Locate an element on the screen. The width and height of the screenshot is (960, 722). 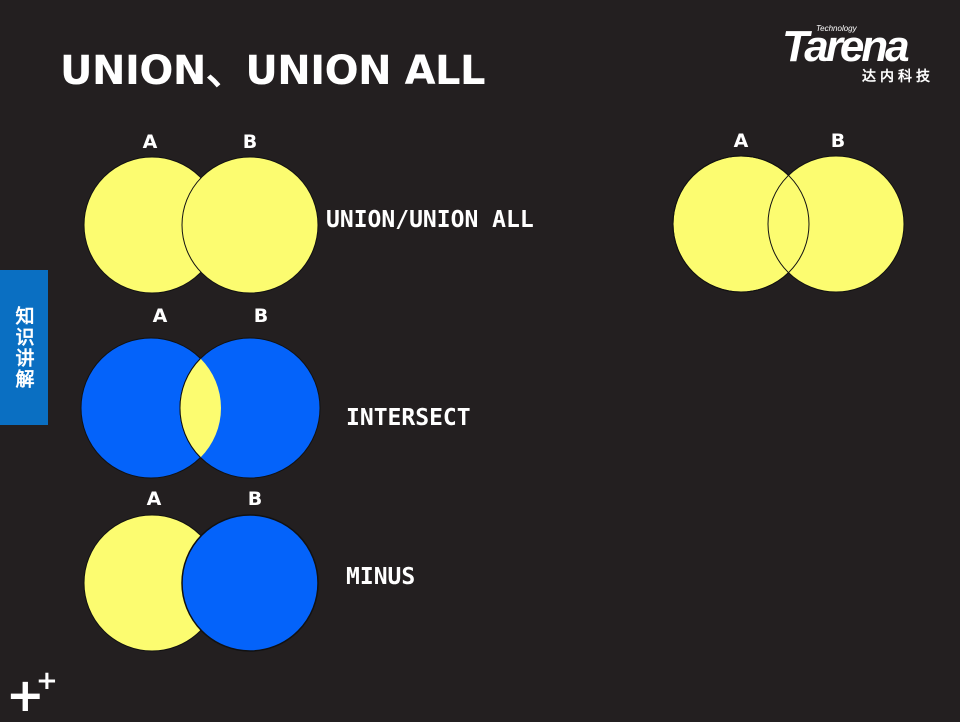
side-tab-label: 知识讲解 is located at coordinates (23, 347).